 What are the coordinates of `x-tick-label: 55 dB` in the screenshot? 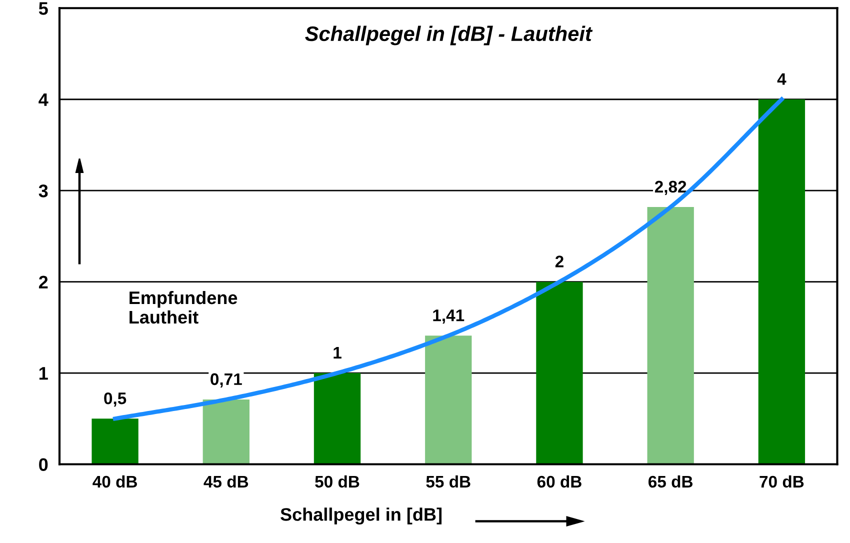 It's located at (448, 481).